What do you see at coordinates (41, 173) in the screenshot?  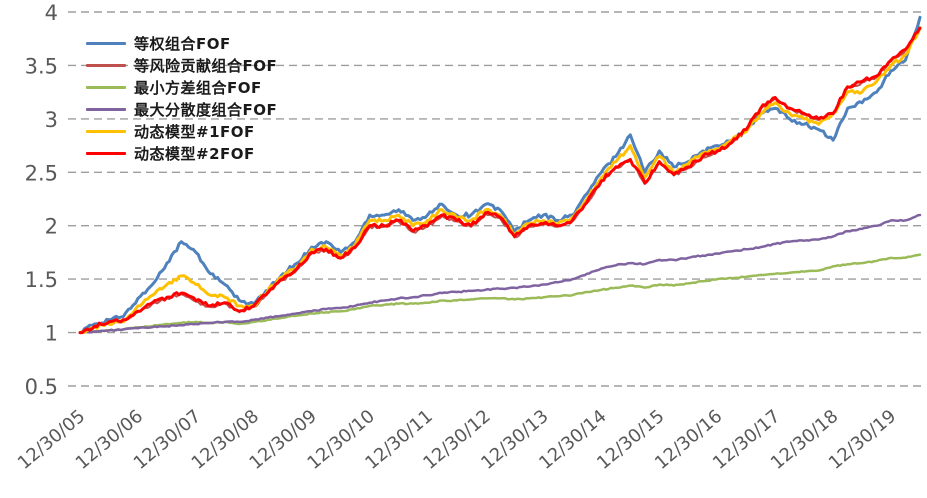 I see `y-tick-label: 2.5` at bounding box center [41, 173].